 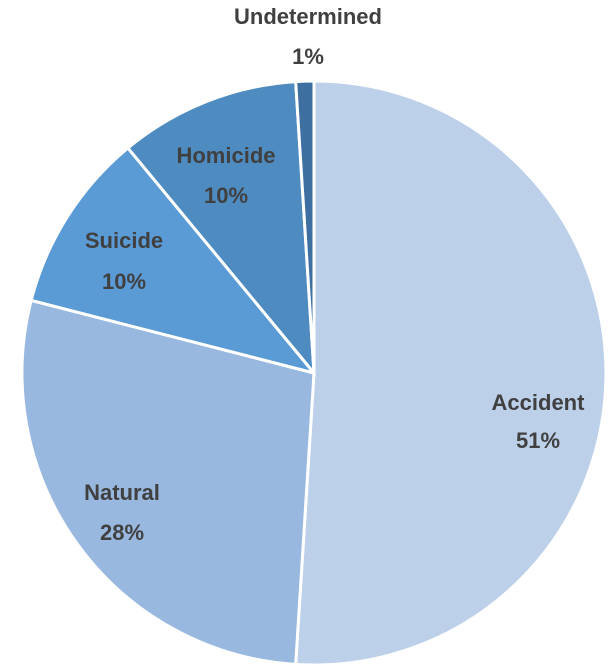 What do you see at coordinates (539, 402) in the screenshot?
I see `slice-label-accident: Accident` at bounding box center [539, 402].